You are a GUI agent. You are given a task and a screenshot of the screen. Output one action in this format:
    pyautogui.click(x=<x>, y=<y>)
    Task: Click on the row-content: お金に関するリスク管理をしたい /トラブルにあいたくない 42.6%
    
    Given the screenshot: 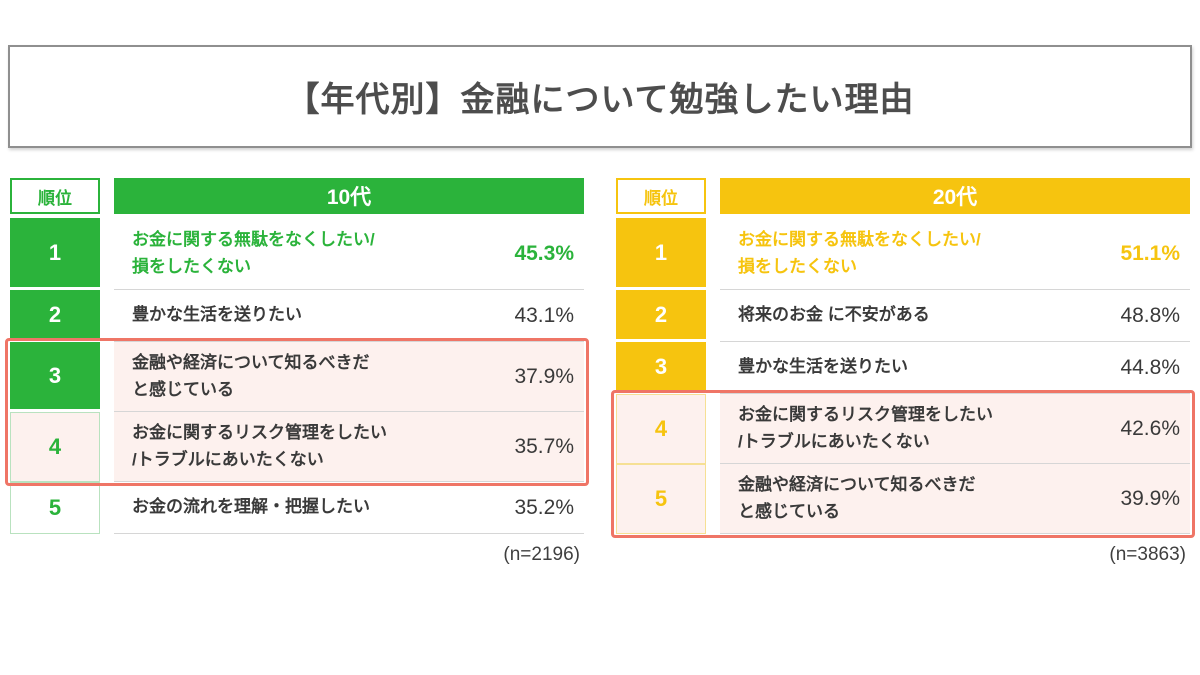 What is the action you would take?
    pyautogui.click(x=955, y=429)
    